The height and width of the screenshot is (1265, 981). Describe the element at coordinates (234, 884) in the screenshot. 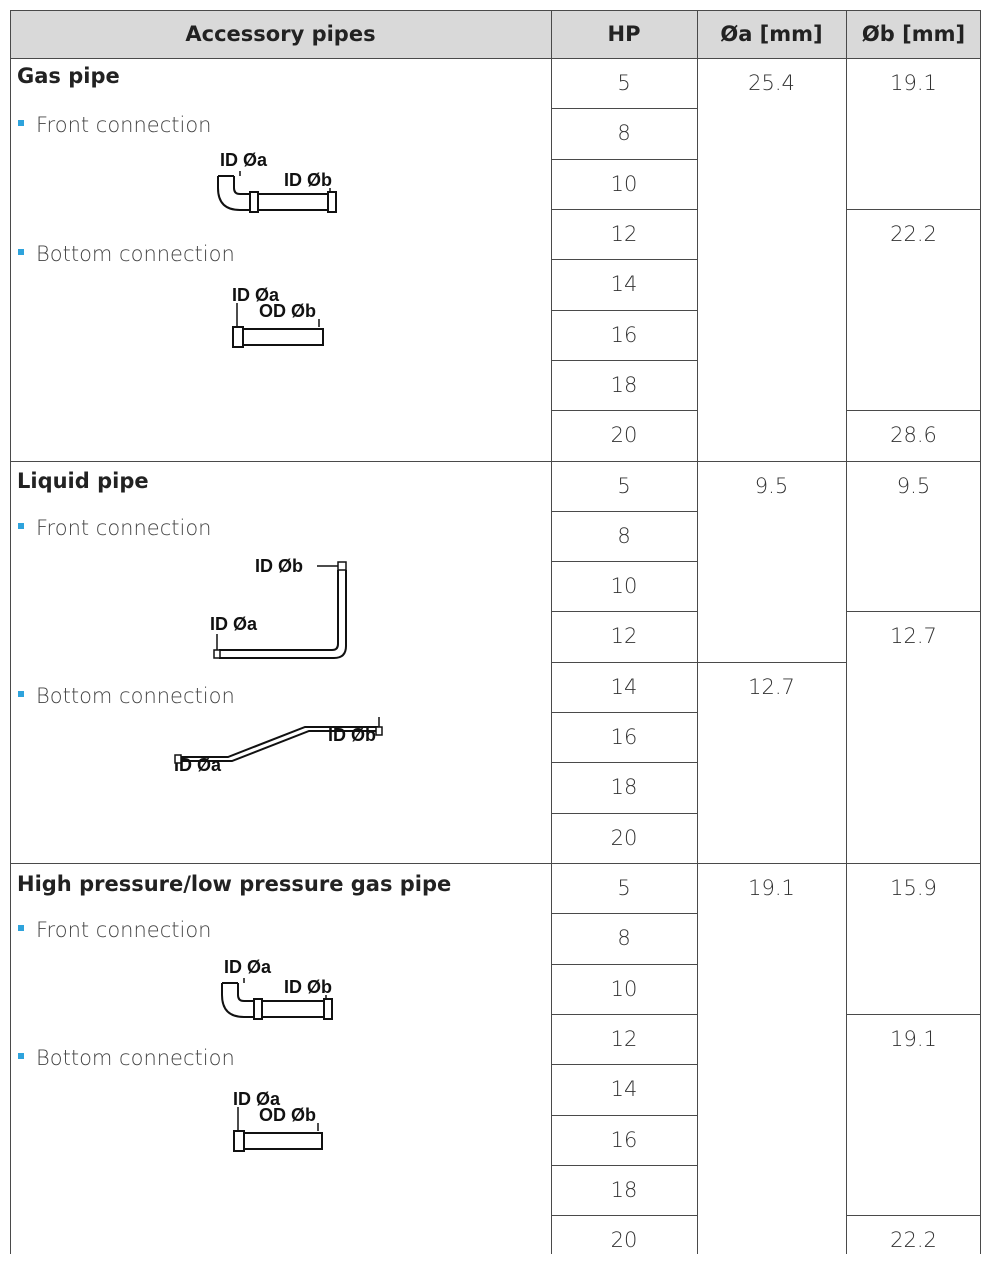

I see `section-title: High pressure/low pressure gas pipe` at that location.